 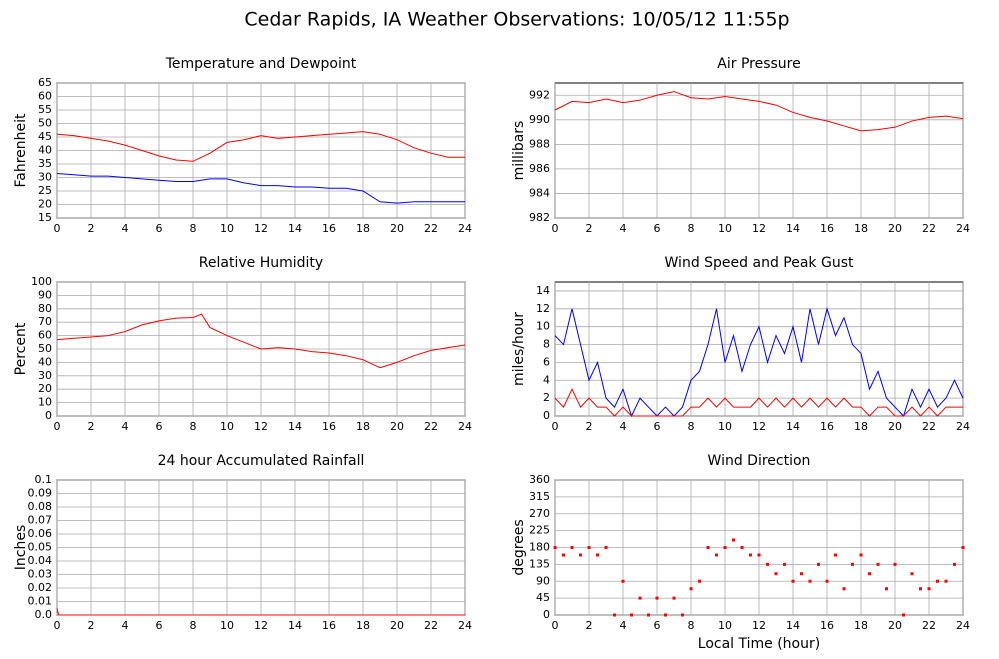 What do you see at coordinates (261, 461) in the screenshot?
I see `panel-title: 24 hour Accumulated Rainfall` at bounding box center [261, 461].